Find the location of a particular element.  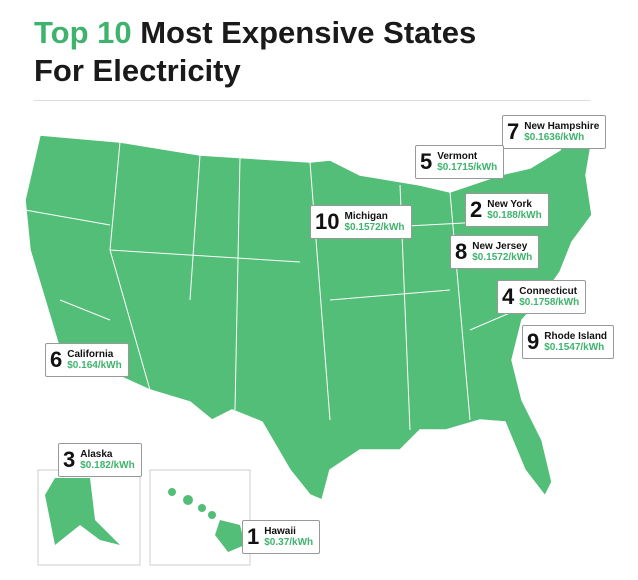

callout: 2 New York $0.188/kWh is located at coordinates (507, 210).